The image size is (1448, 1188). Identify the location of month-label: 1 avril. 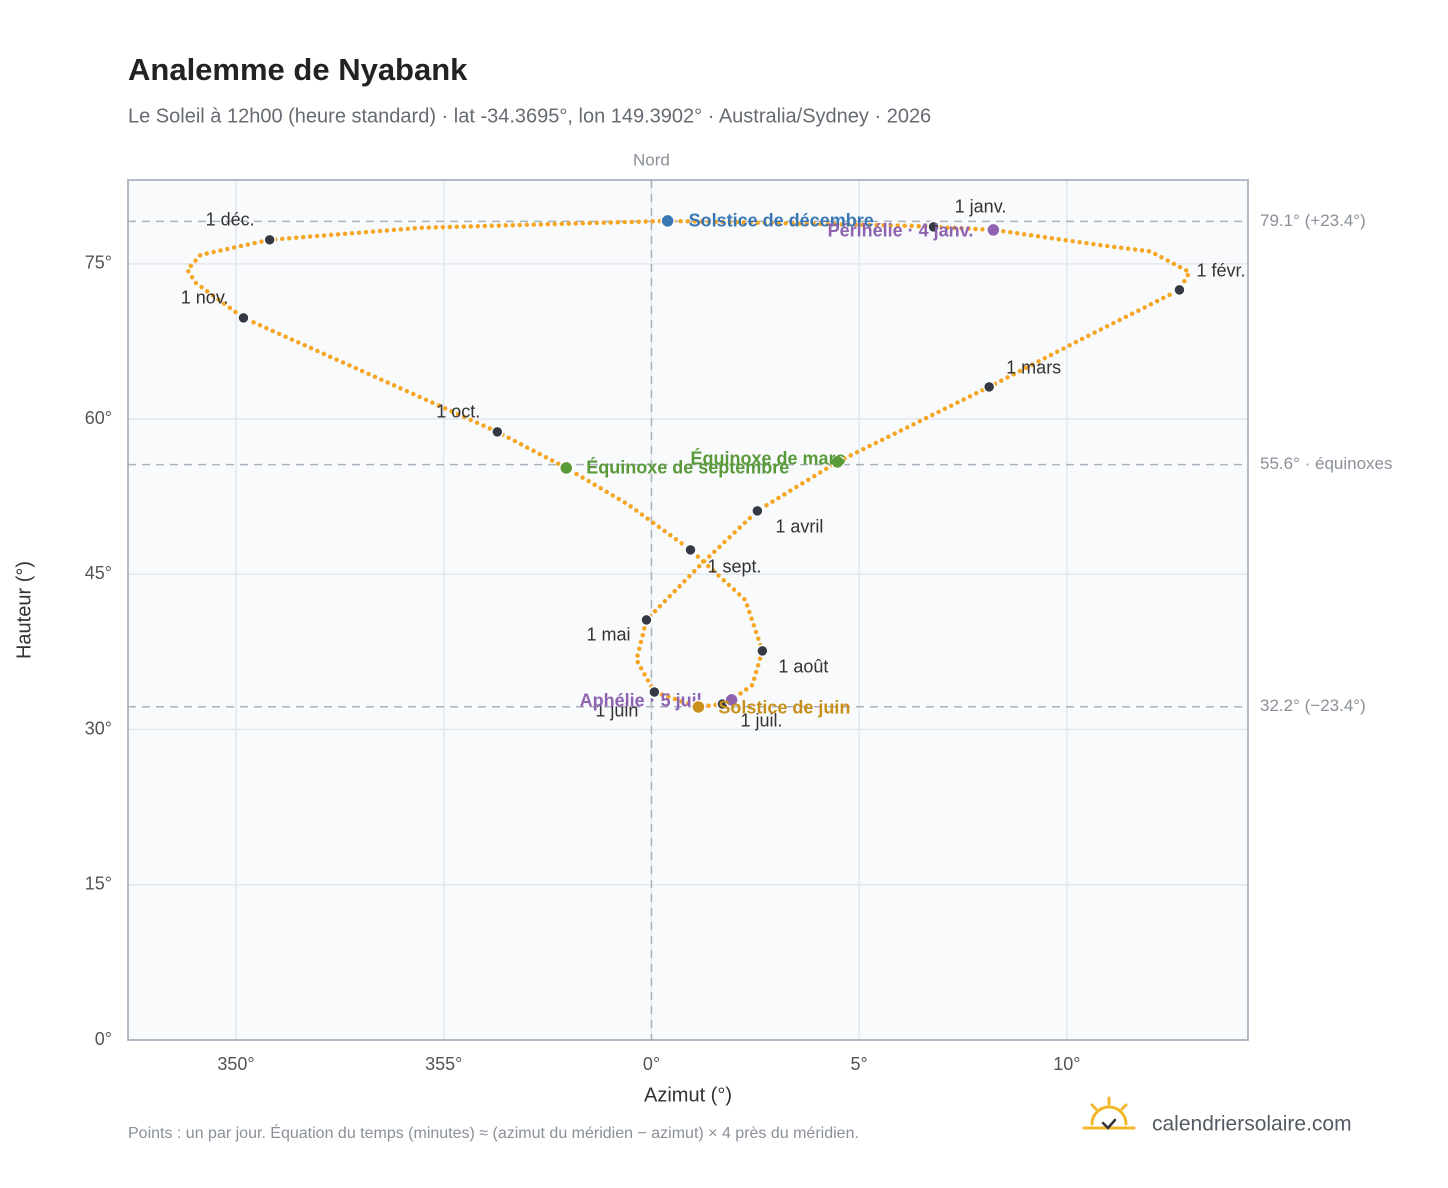
(799, 527).